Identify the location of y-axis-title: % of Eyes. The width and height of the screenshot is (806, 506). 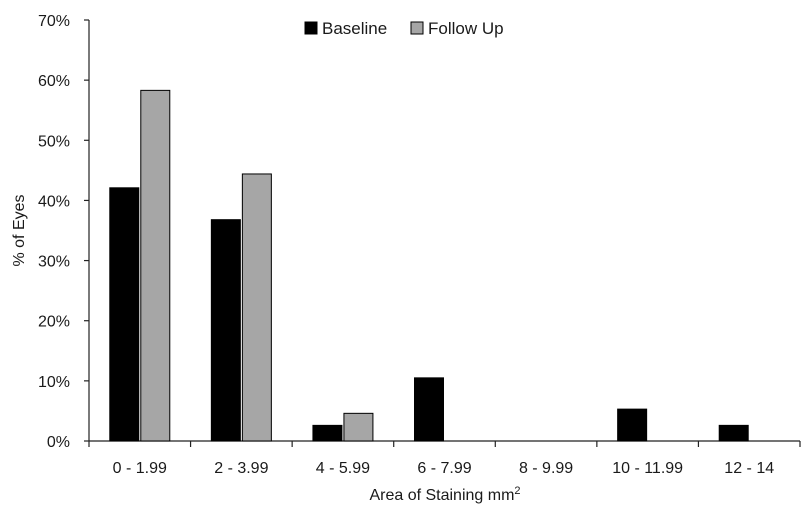
(19, 230).